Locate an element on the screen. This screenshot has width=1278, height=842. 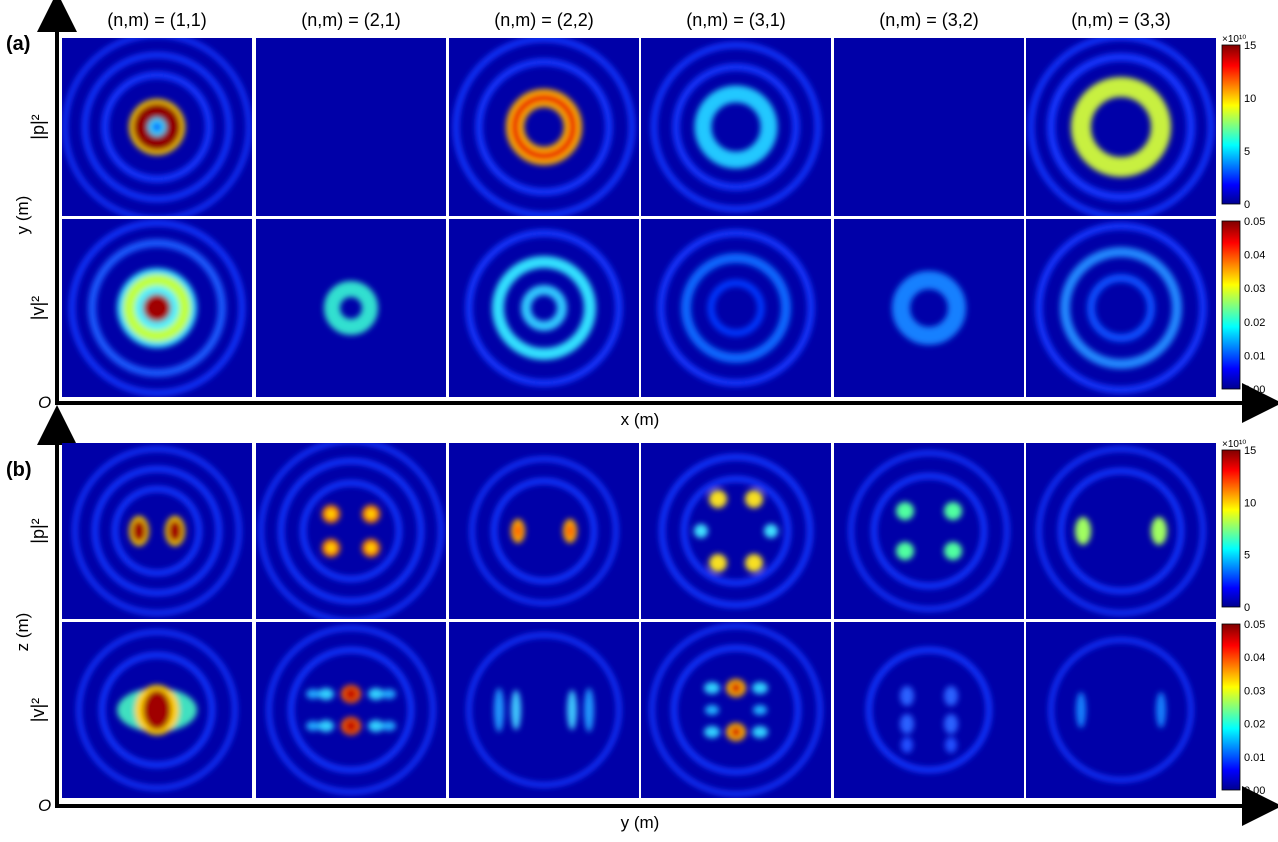
colorbar-tick-label: 5 is located at coordinates (1247, 556).